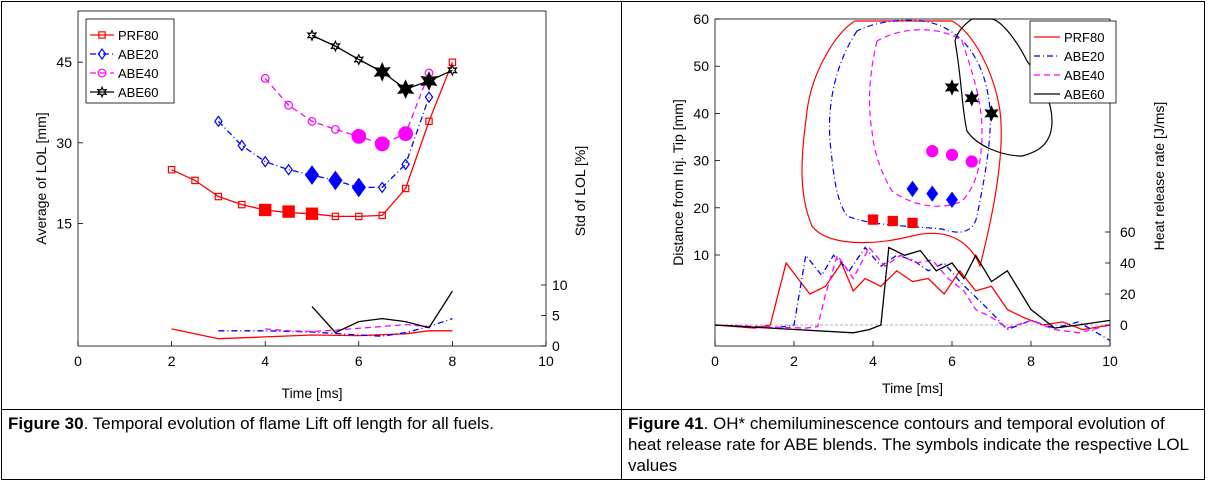  I want to click on std-line-abe40, so click(347, 328).